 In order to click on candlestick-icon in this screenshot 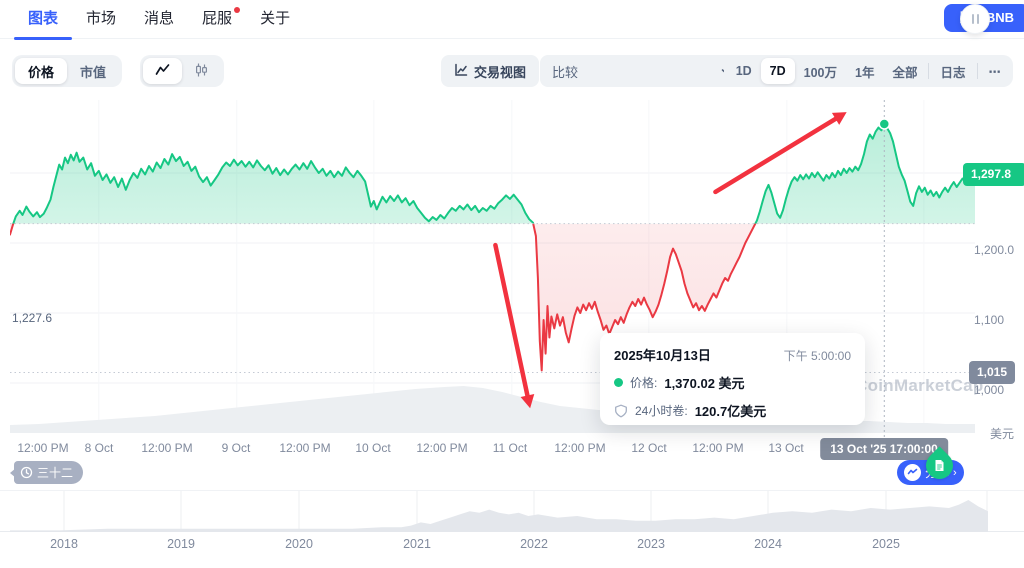, I will do `click(201, 71)`.